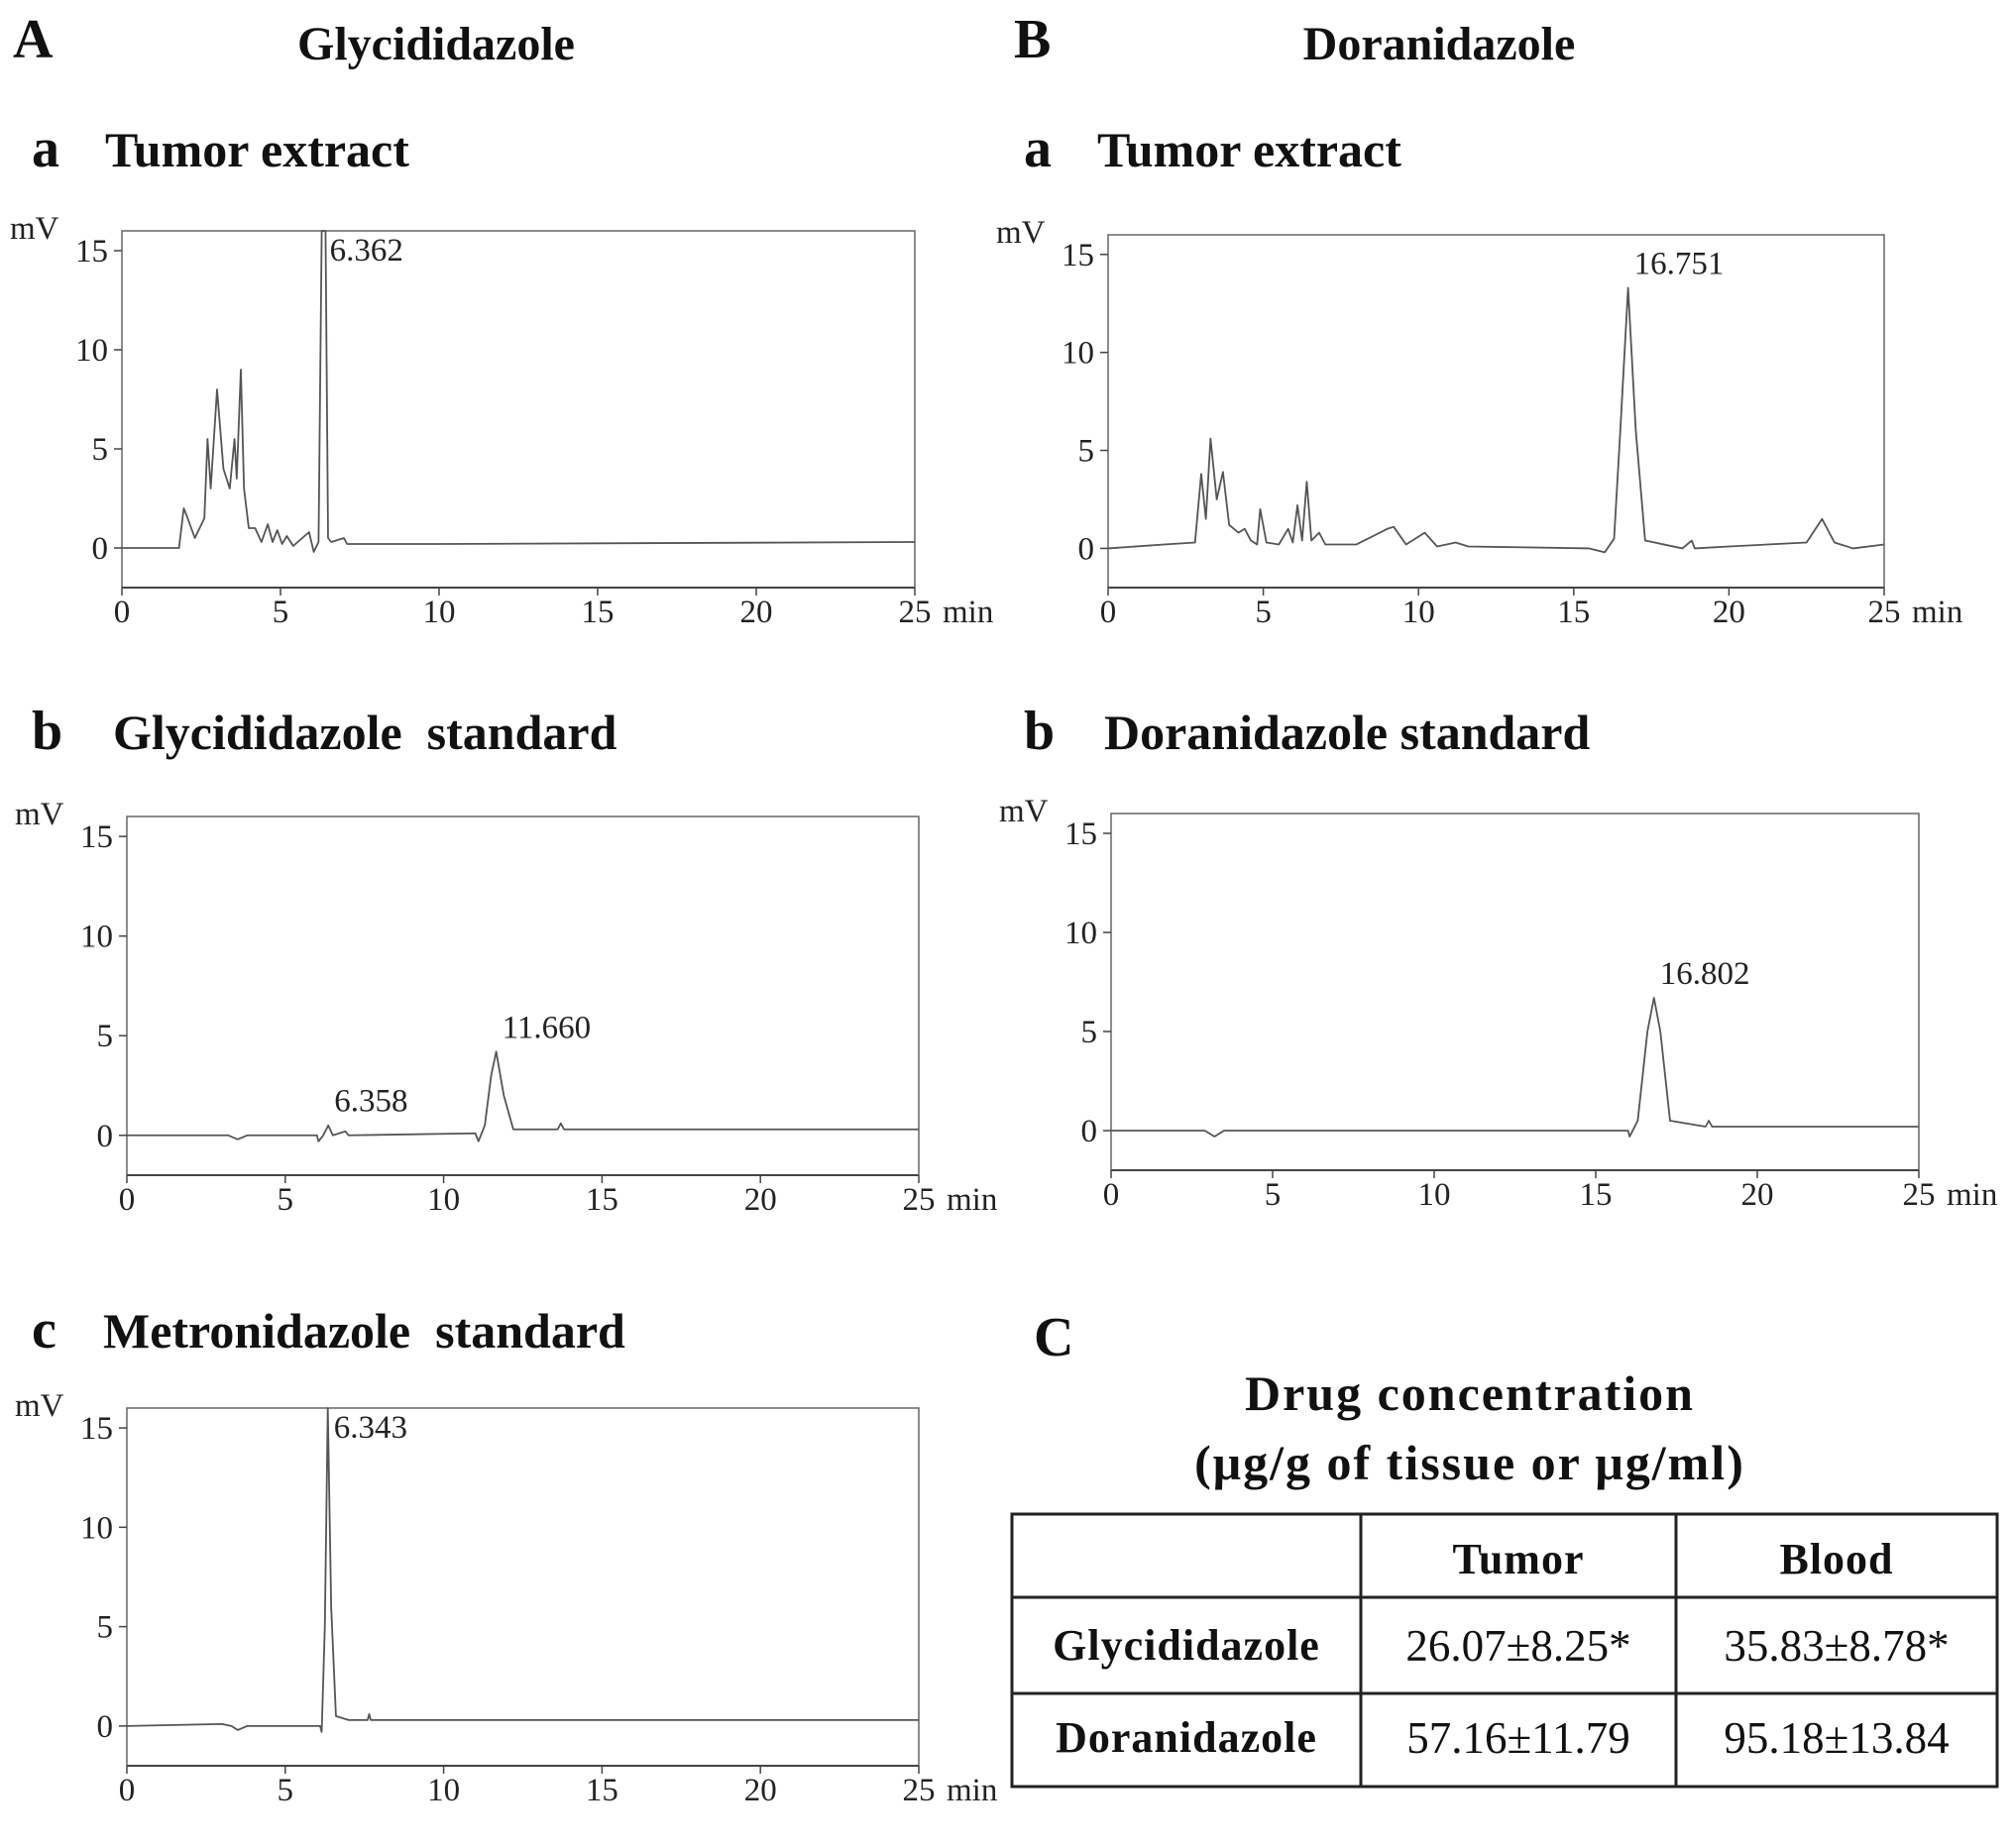 The height and width of the screenshot is (1848, 2013). What do you see at coordinates (1348, 733) in the screenshot?
I see `chart-title: Doranidazole standard` at bounding box center [1348, 733].